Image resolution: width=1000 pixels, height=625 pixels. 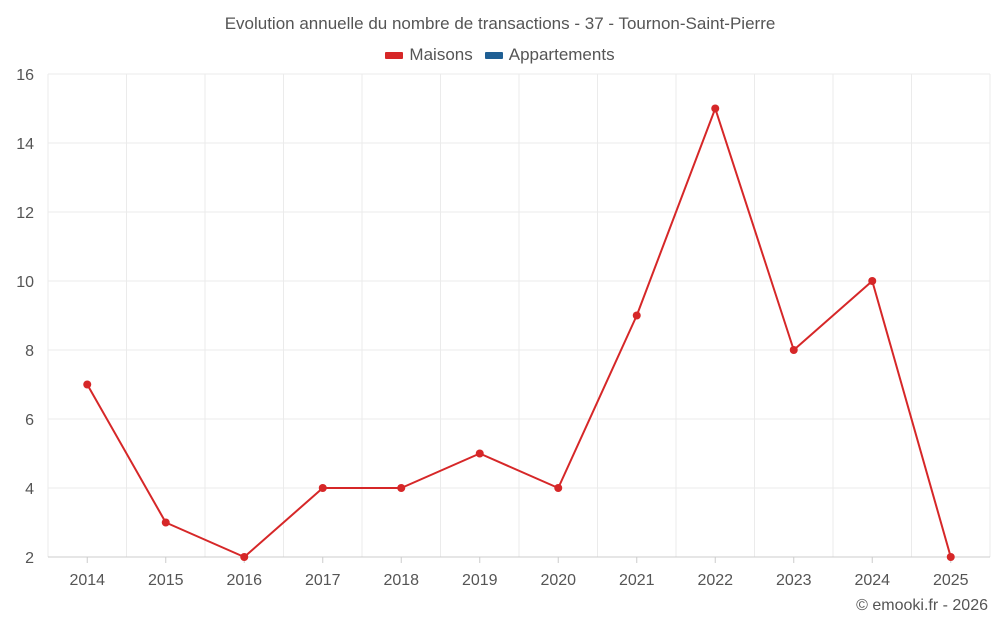 What do you see at coordinates (561, 54) in the screenshot?
I see `legend-label-appartements: Appartements` at bounding box center [561, 54].